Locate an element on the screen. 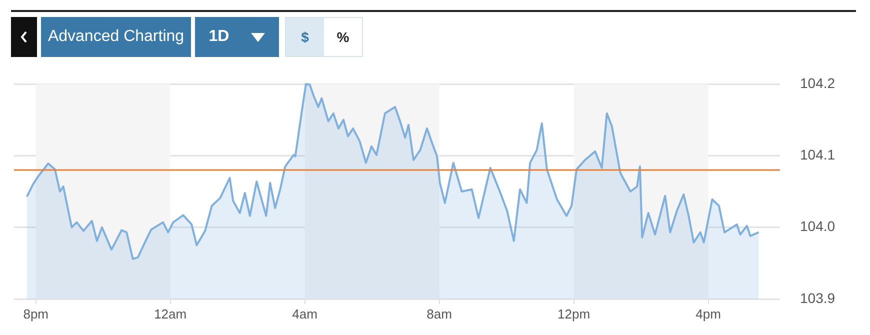  y-tick-label: 103.9 is located at coordinates (818, 298).